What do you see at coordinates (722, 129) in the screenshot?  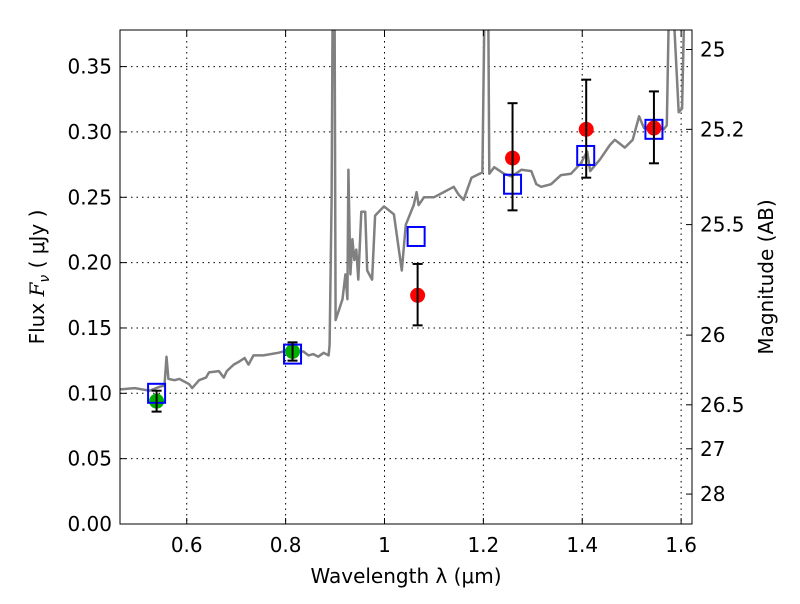 I see `right-tick-label: 25.2` at bounding box center [722, 129].